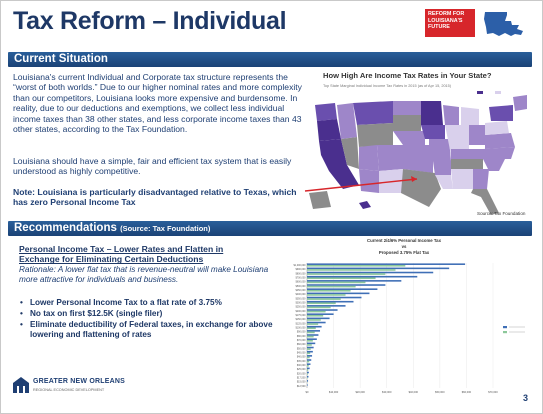 The width and height of the screenshot is (543, 414). I want to click on y-tick-label: $35,000, so click(301, 361).